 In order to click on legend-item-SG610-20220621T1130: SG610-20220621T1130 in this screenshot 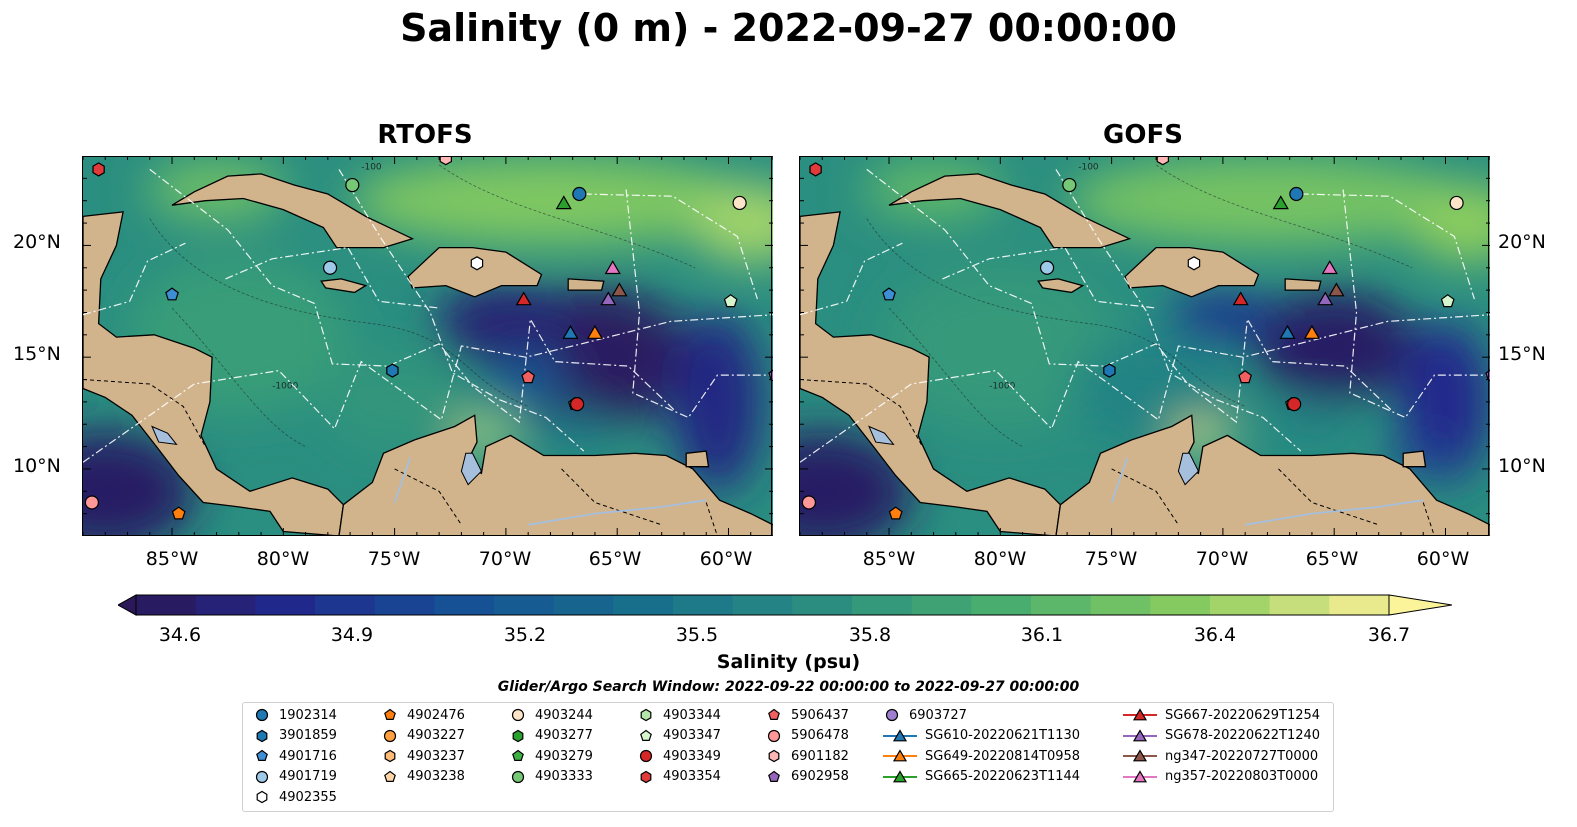, I will do `click(981, 736)`.